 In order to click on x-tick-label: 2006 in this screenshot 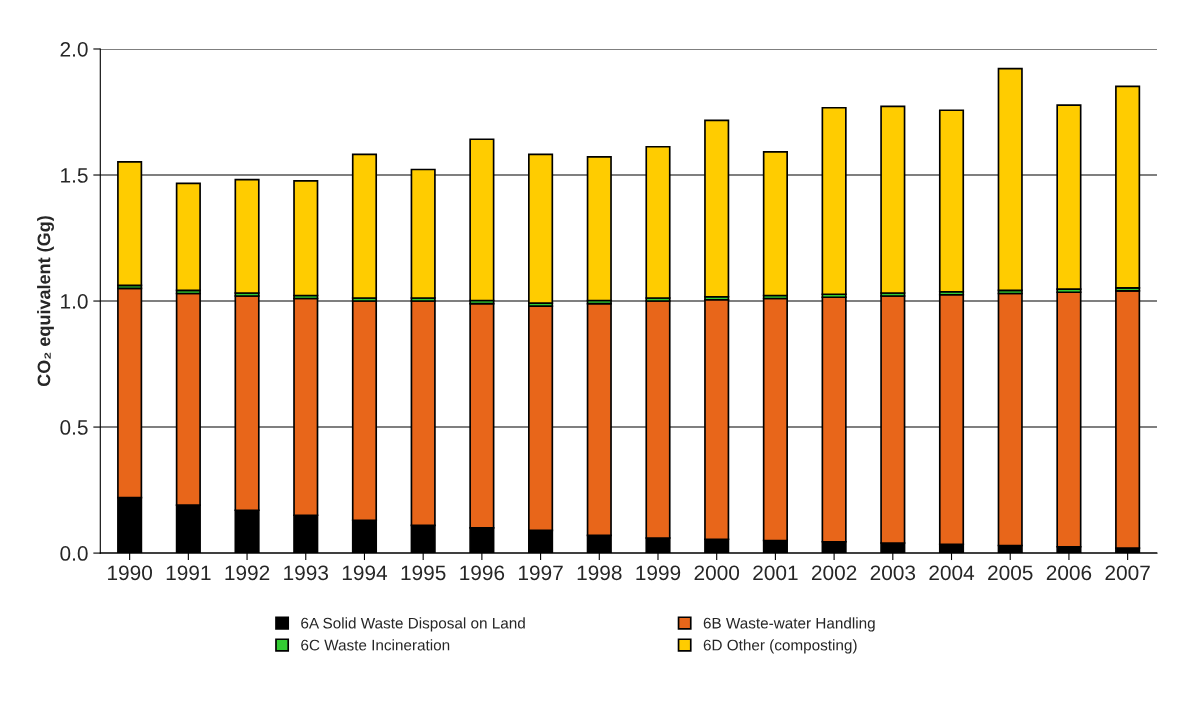, I will do `click(1069, 573)`.